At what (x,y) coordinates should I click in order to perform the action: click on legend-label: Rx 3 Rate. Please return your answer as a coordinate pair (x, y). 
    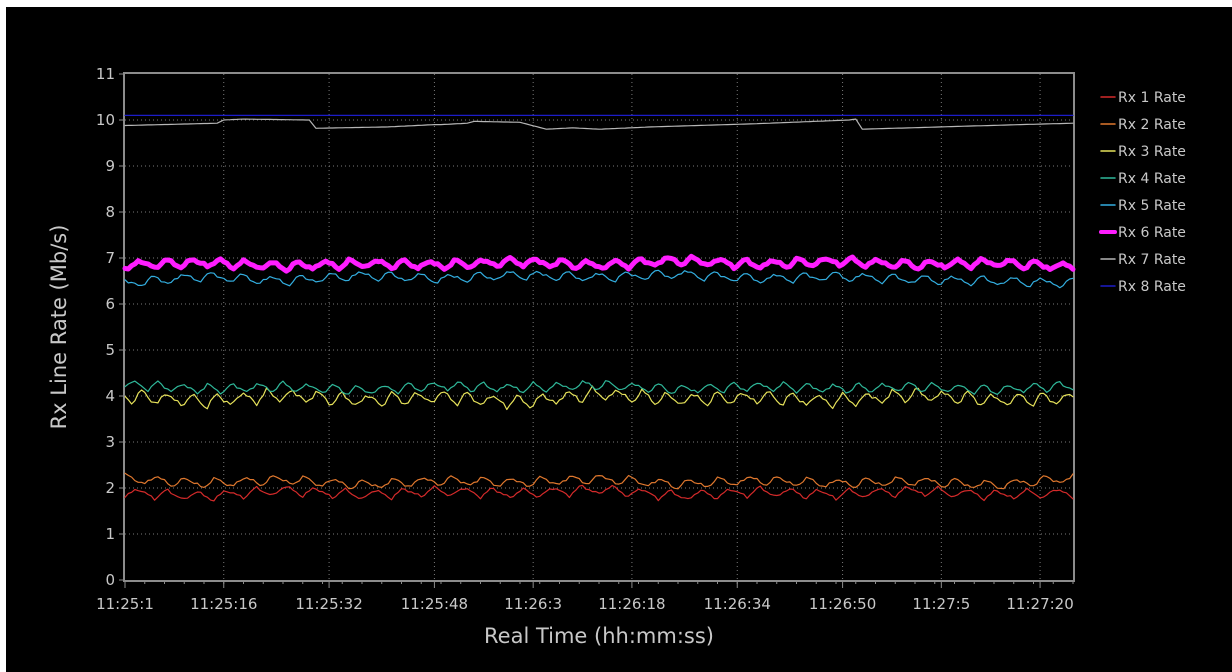
    Looking at the image, I should click on (1152, 152).